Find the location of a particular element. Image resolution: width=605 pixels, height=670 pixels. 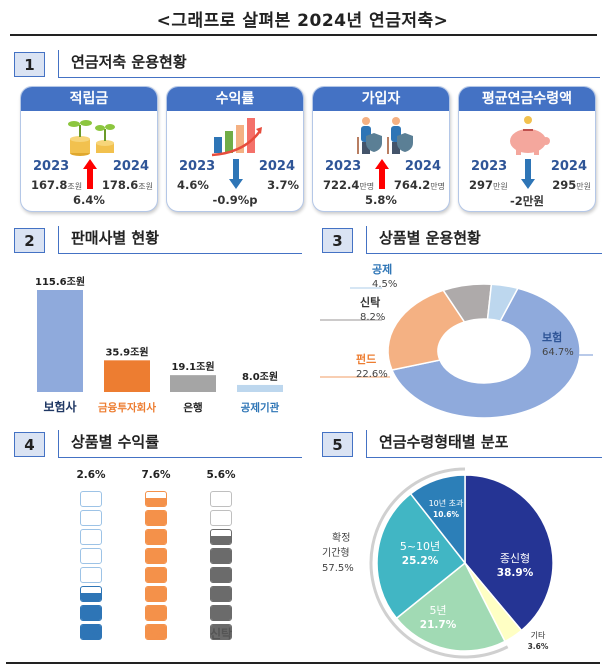

group-label-line1: 확정 is located at coordinates (341, 538).